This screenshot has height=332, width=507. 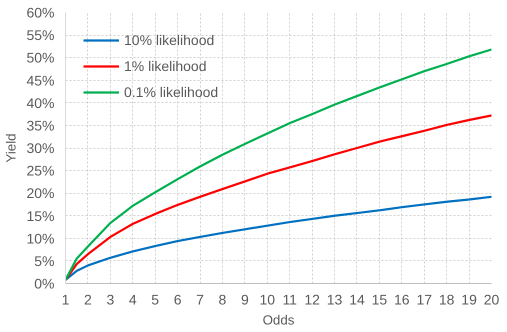 What do you see at coordinates (44, 260) in the screenshot?
I see `y-tick-label: 5%` at bounding box center [44, 260].